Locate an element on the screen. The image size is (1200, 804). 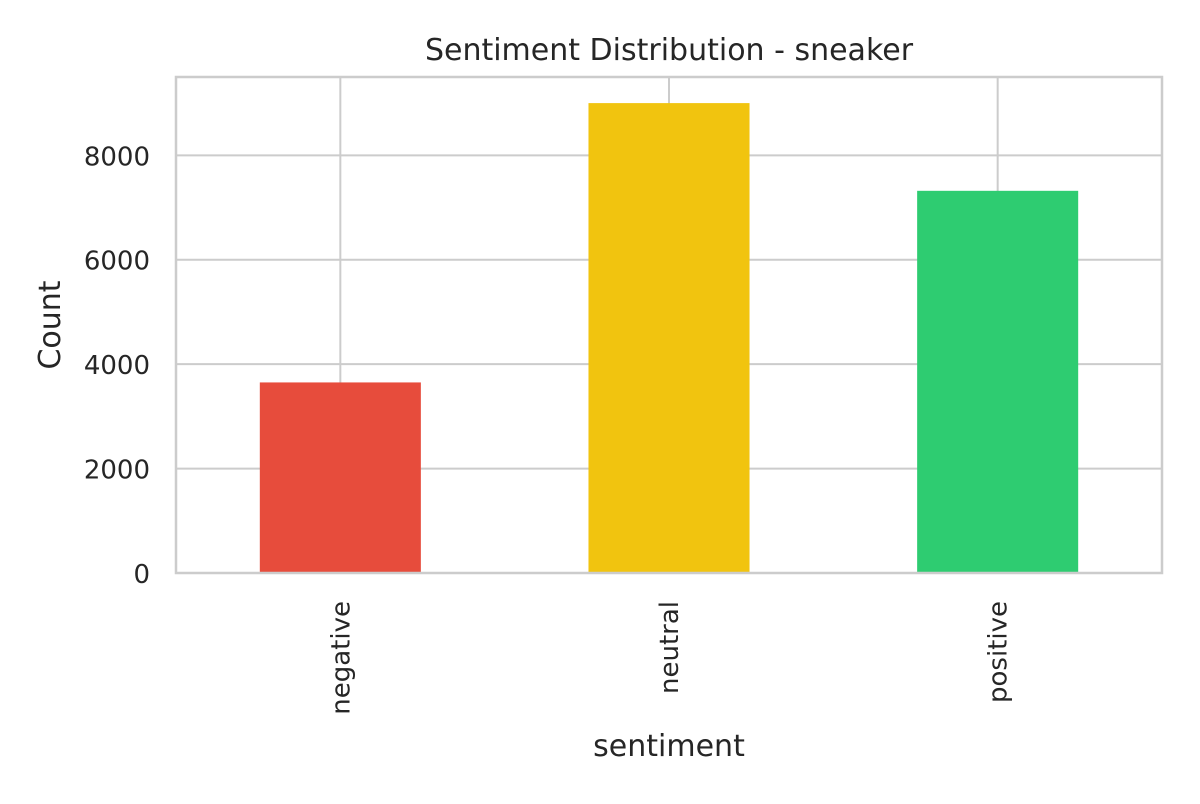
y-tick-label: 0 is located at coordinates (141, 575).